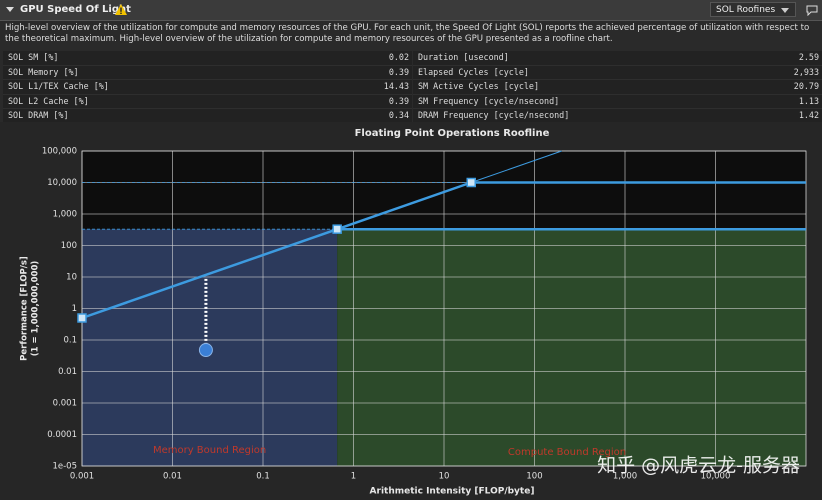  I want to click on region-label: Memory Bound Region, so click(209, 450).